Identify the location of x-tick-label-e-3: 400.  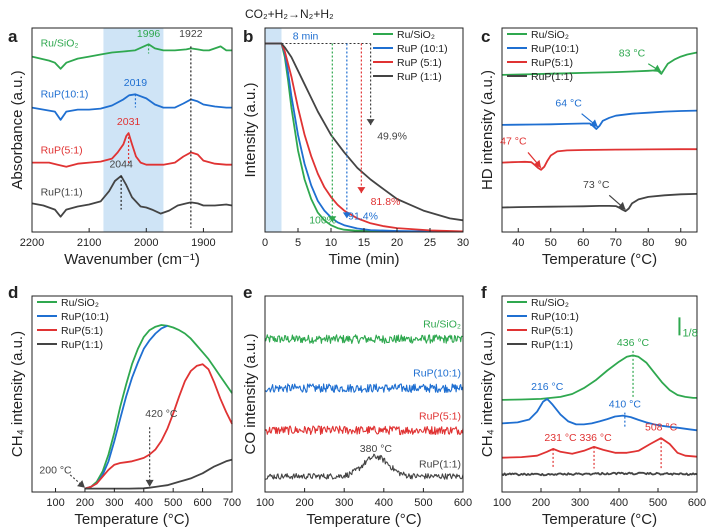
(384, 503).